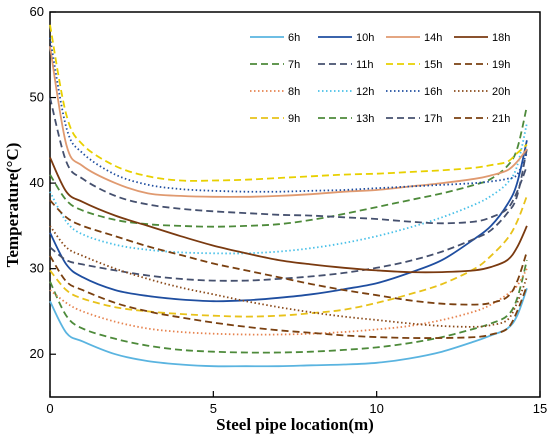 The height and width of the screenshot is (440, 550). I want to click on legend-label-13h: 13h, so click(365, 119).